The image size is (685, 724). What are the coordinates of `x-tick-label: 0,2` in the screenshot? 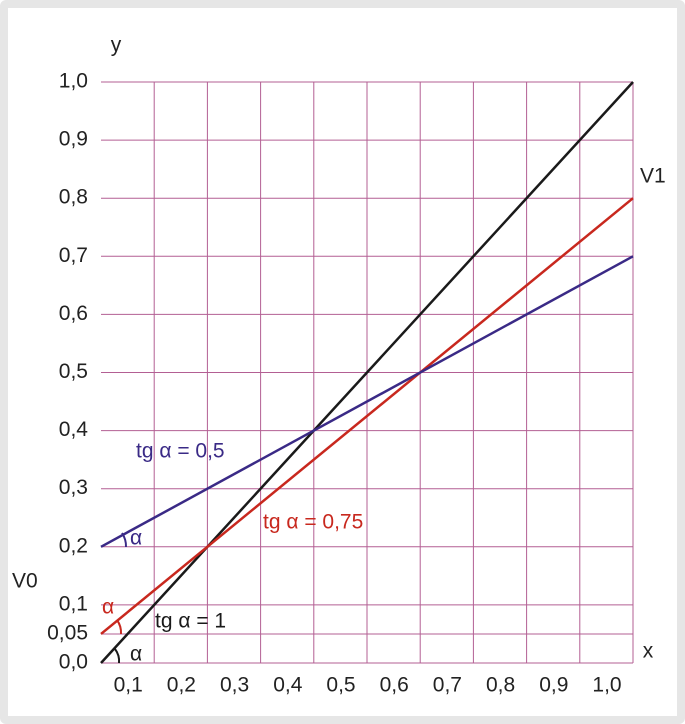 It's located at (181, 685).